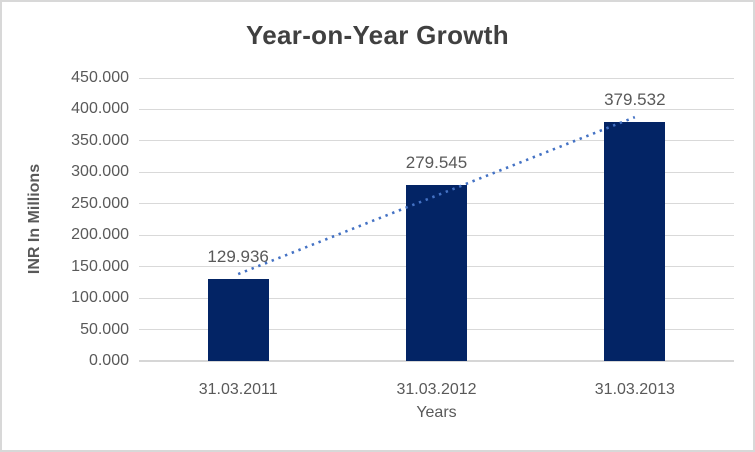 The width and height of the screenshot is (755, 452). What do you see at coordinates (377, 35) in the screenshot?
I see `chart-title: Year-on-Year Growth` at bounding box center [377, 35].